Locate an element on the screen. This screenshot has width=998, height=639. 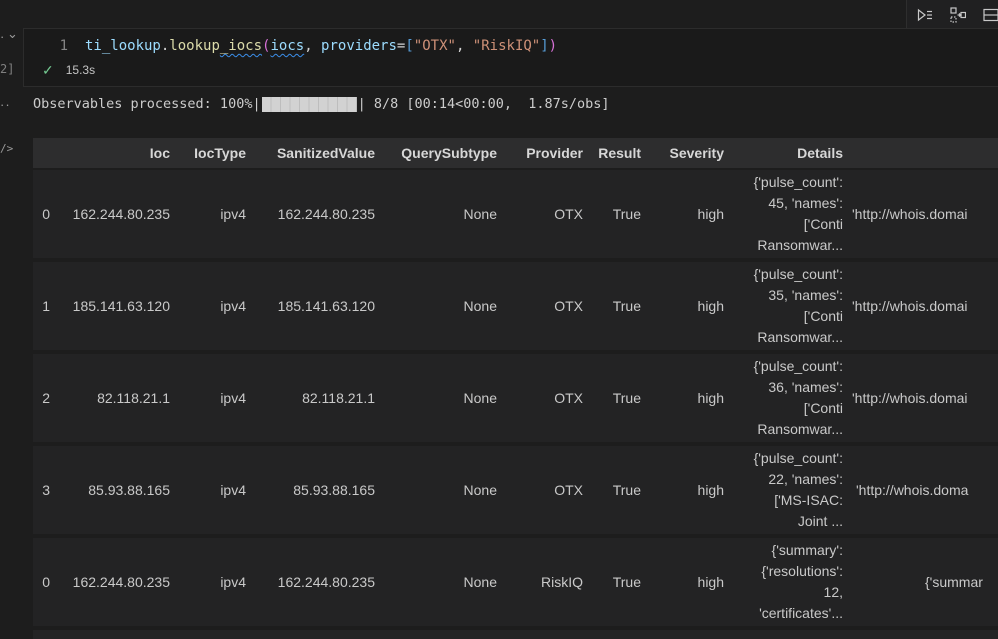
table-row-partial is located at coordinates (515, 634).